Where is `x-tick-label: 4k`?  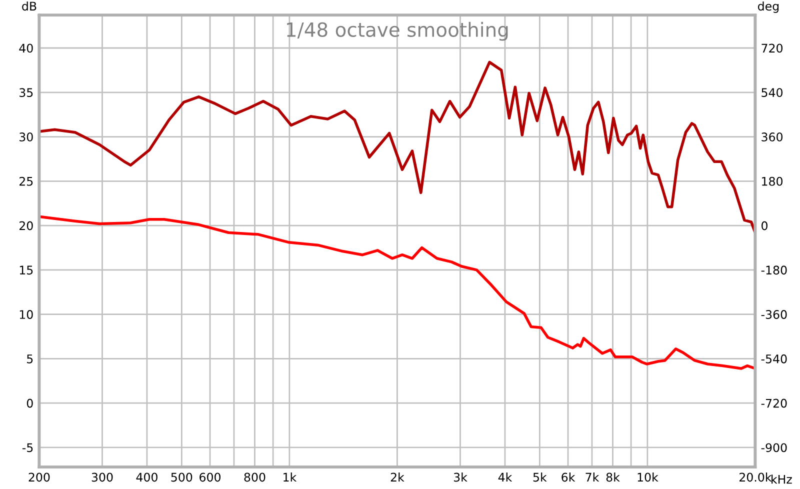 x-tick-label: 4k is located at coordinates (505, 477).